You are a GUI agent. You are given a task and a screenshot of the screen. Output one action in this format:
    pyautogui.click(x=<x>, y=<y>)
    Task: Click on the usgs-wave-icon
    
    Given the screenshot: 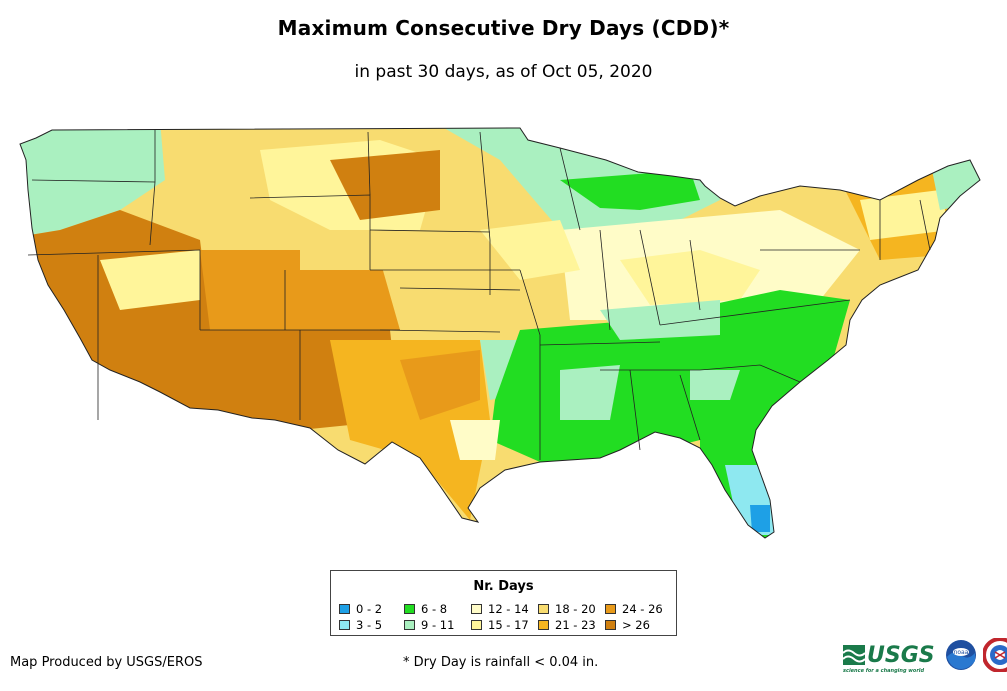 What is the action you would take?
    pyautogui.click(x=854, y=655)
    